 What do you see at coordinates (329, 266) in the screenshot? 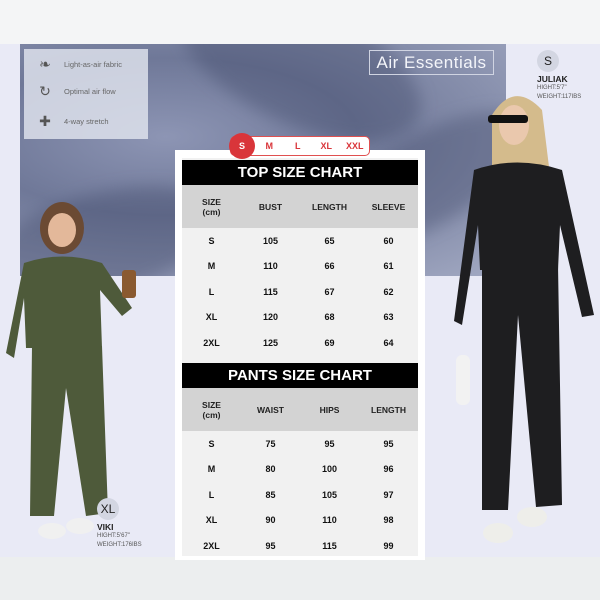
I see `table-cell: 66` at bounding box center [329, 266].